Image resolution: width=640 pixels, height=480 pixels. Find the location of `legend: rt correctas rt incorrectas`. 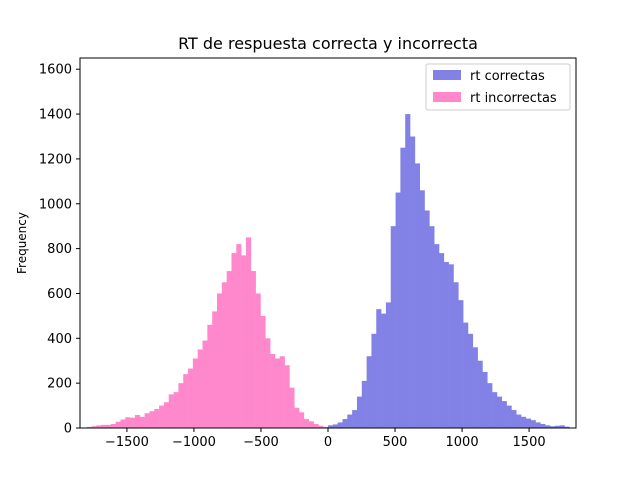

legend: rt correctas rt incorrectas is located at coordinates (498, 87).